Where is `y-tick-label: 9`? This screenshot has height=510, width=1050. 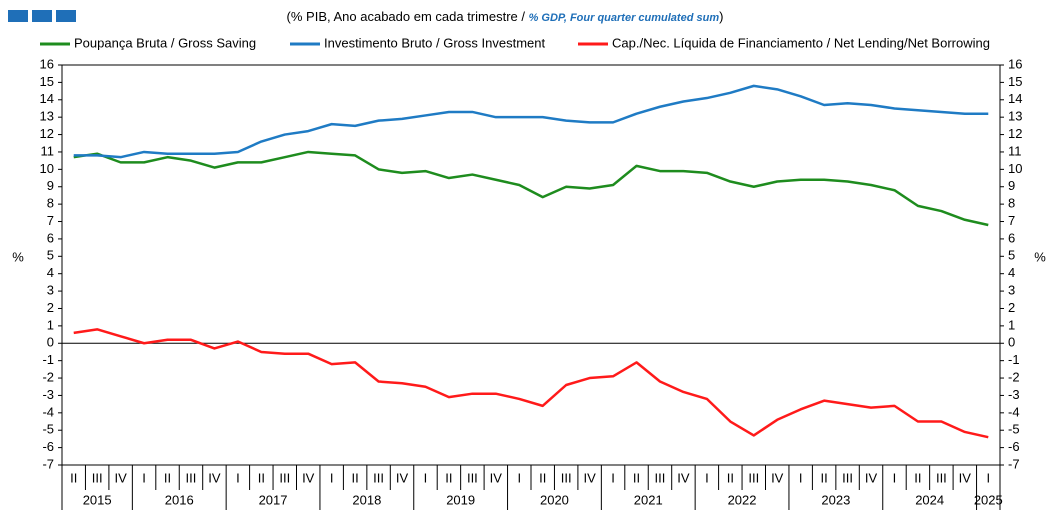
y-tick-label: 9 is located at coordinates (50, 185).